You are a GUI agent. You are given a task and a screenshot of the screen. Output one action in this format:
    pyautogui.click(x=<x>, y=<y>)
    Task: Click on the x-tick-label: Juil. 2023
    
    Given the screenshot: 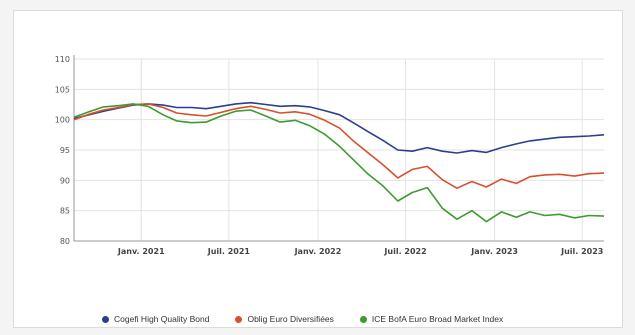 What is the action you would take?
    pyautogui.click(x=581, y=251)
    